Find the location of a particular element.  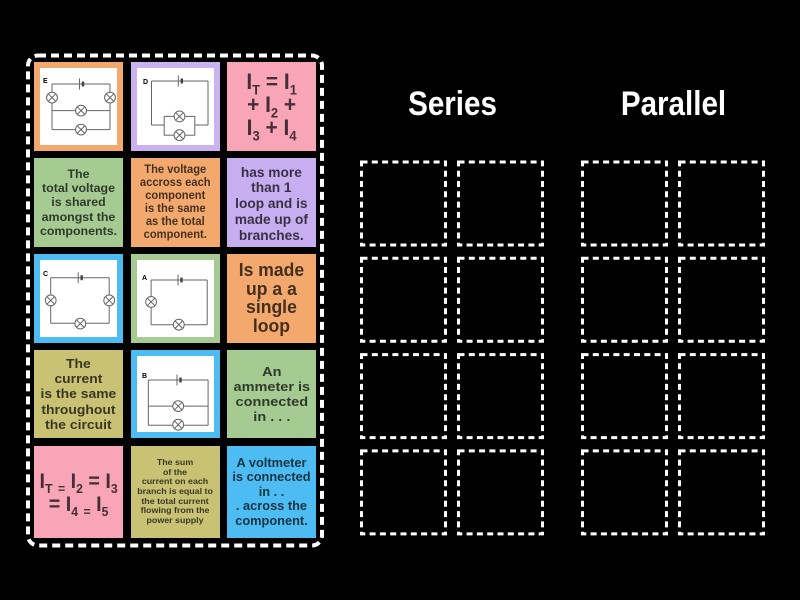

svg-text: A is located at coordinates (144, 278).